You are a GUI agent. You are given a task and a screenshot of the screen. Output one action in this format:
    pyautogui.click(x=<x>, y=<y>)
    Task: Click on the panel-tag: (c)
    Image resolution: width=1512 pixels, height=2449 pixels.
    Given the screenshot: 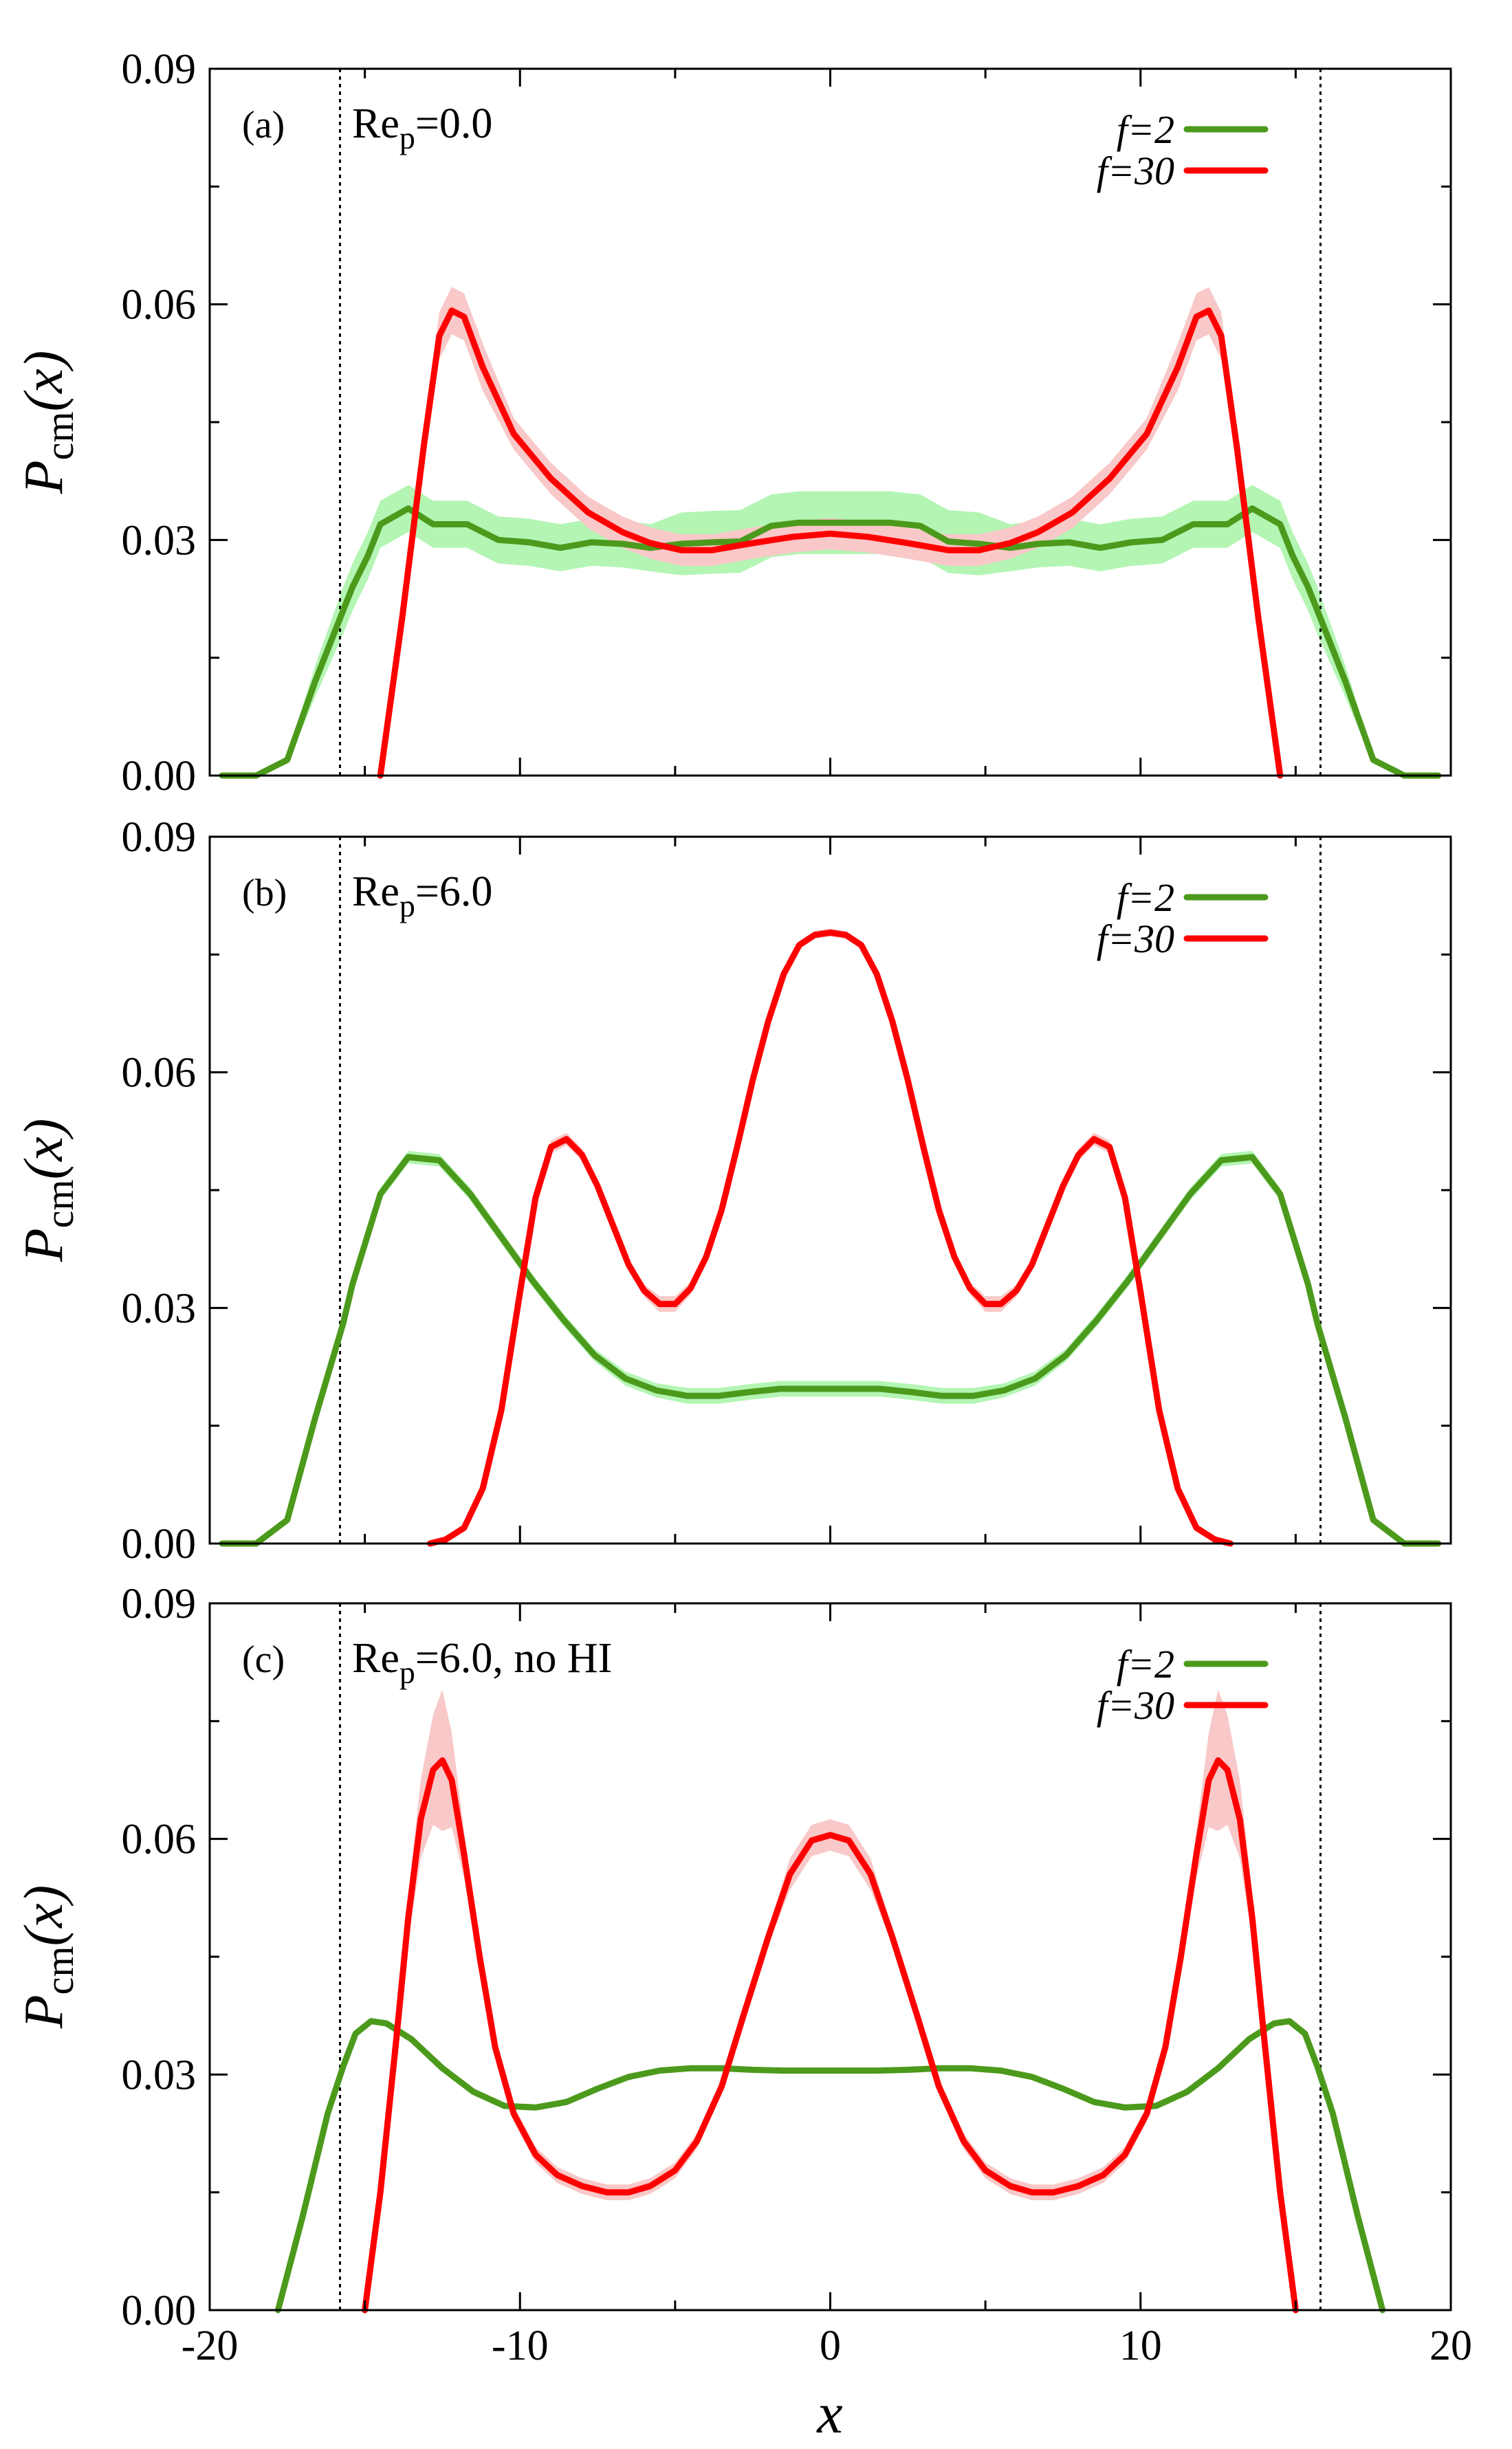 What is the action you would take?
    pyautogui.click(x=263, y=1659)
    